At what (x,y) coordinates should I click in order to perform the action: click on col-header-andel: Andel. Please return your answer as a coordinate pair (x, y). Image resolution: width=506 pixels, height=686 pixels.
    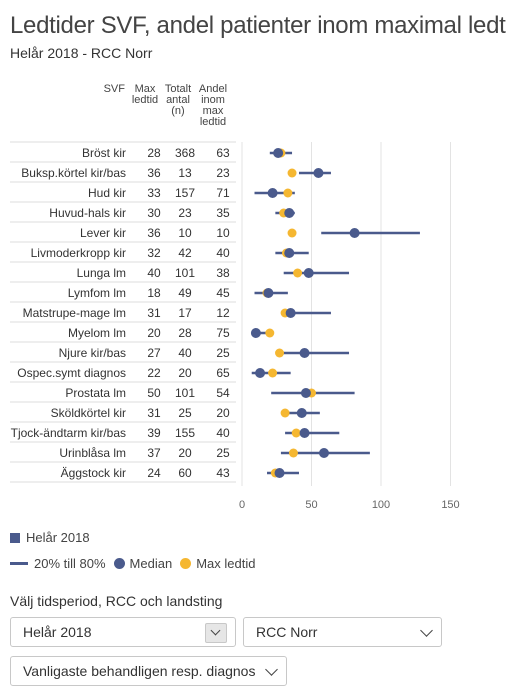
    Looking at the image, I should click on (213, 89).